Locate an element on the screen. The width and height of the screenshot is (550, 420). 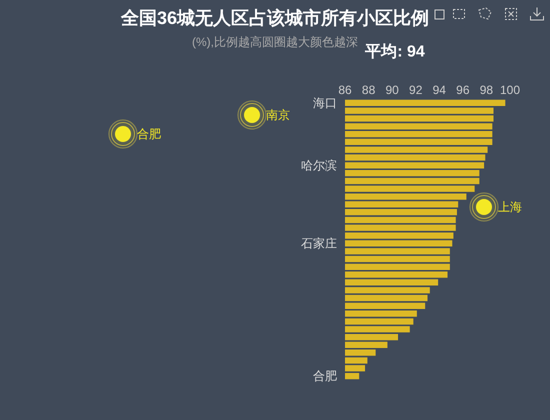
y-tick-label: 石家庄 is located at coordinates (319, 243).